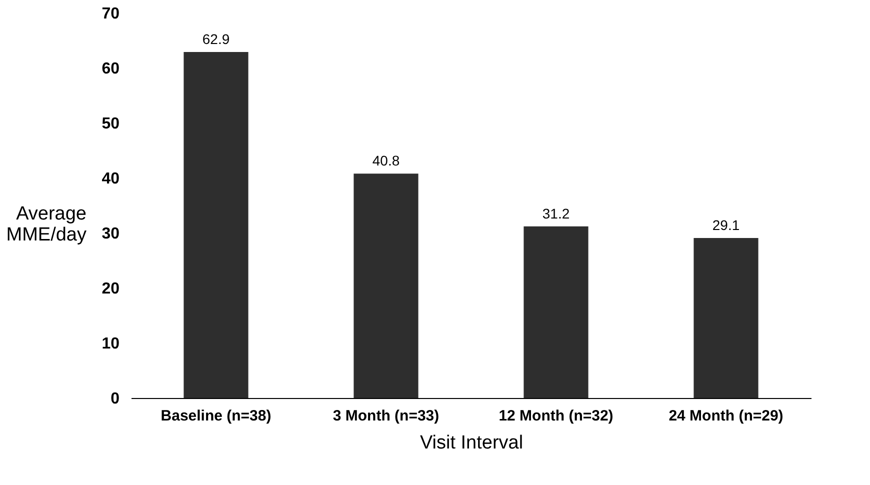 The height and width of the screenshot is (485, 870). Describe the element at coordinates (111, 289) in the screenshot. I see `y-tick-label: 20` at that location.